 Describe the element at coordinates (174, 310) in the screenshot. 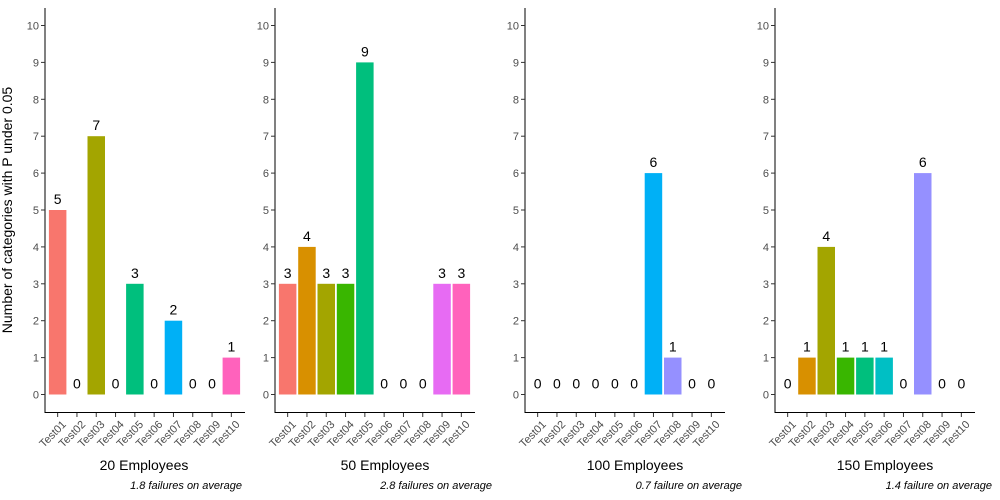

I see `bar-value-label: 2` at that location.